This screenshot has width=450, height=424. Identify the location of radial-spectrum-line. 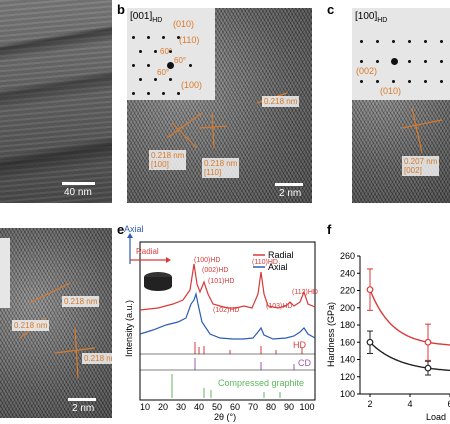
(227, 287).